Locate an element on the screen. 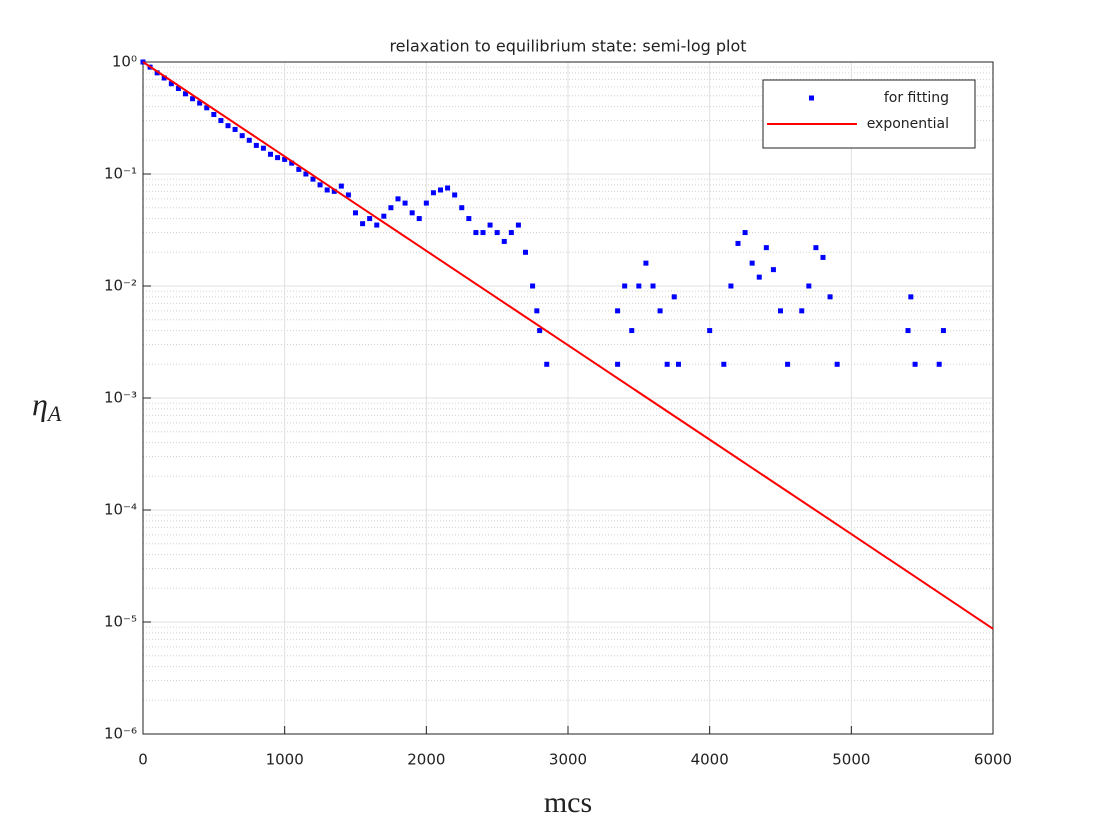 This screenshot has height=828, width=1098. x-tick-label: 1000 is located at coordinates (285, 760).